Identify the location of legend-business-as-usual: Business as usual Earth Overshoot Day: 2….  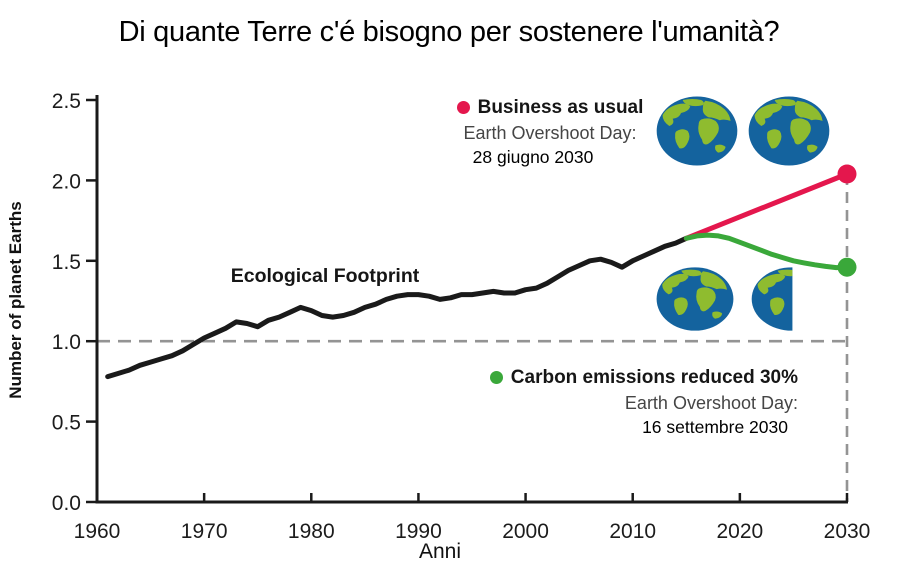
(550, 132).